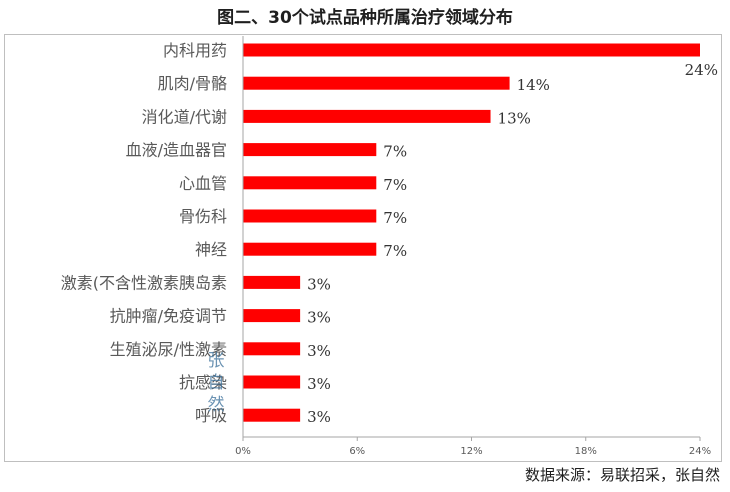 Image resolution: width=730 pixels, height=492 pixels. Describe the element at coordinates (184, 116) in the screenshot. I see `category-label: 消化道/代谢` at that location.